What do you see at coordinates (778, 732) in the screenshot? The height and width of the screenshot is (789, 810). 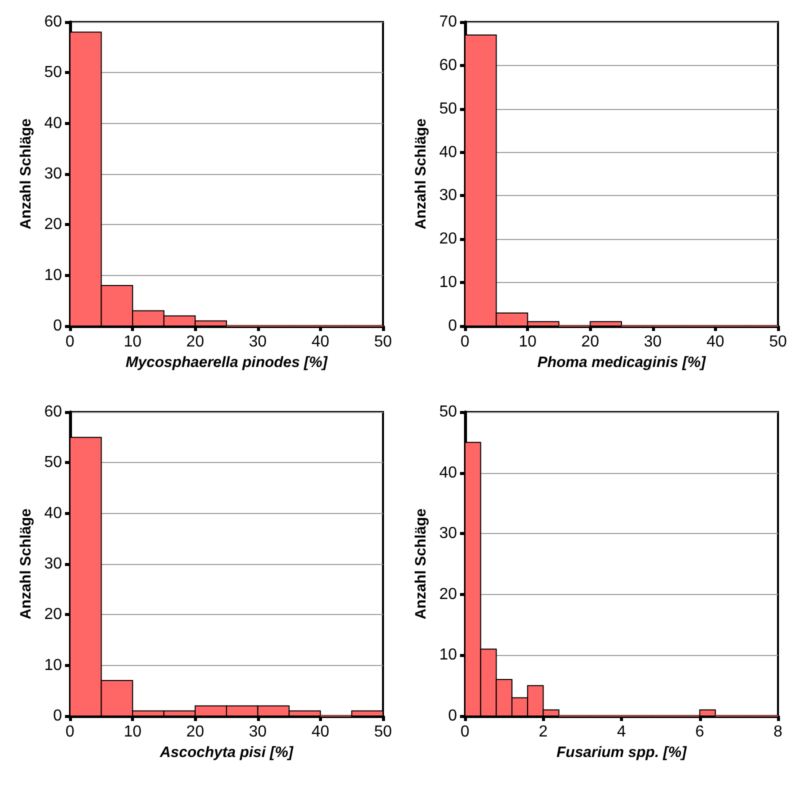 I see `x-tick-label: 8` at bounding box center [778, 732].